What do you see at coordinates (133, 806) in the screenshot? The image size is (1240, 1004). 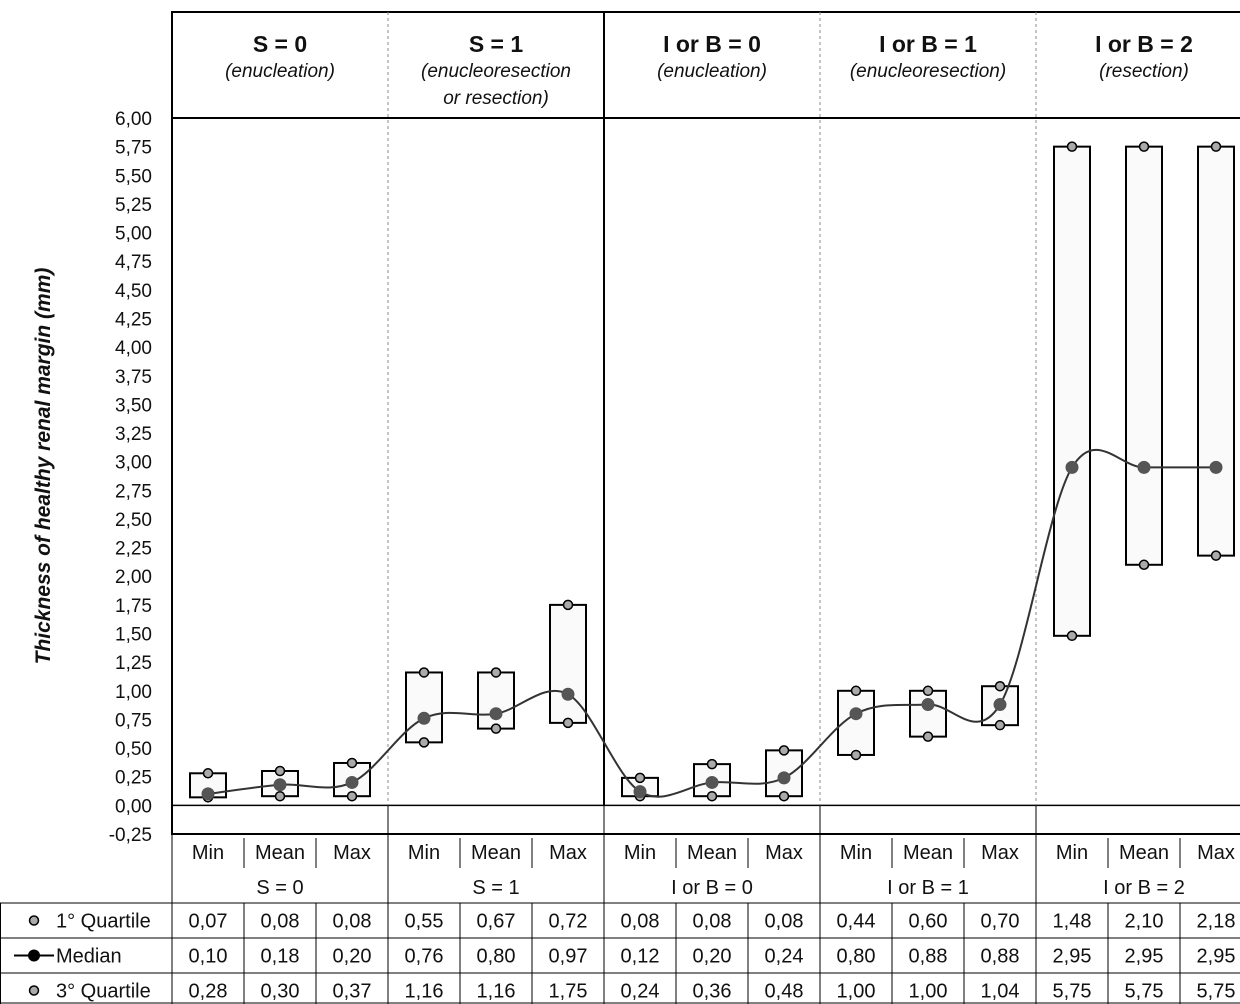 I see `y-tick-label: 0,00` at bounding box center [133, 806].